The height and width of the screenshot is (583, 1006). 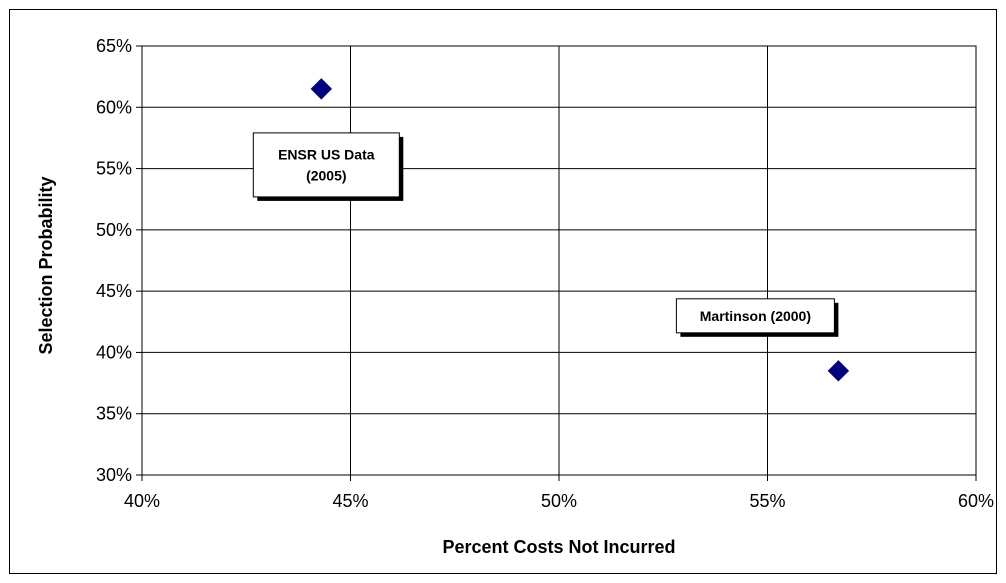 I want to click on x-axis-title: Percent Costs Not Incurred, so click(x=558, y=547).